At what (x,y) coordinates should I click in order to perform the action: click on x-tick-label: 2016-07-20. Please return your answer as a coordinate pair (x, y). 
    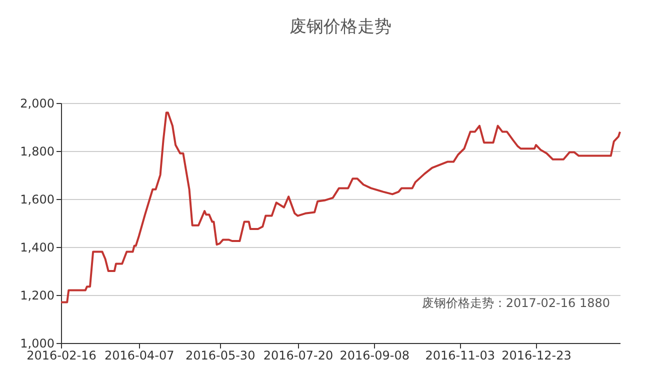
    Looking at the image, I should click on (298, 355).